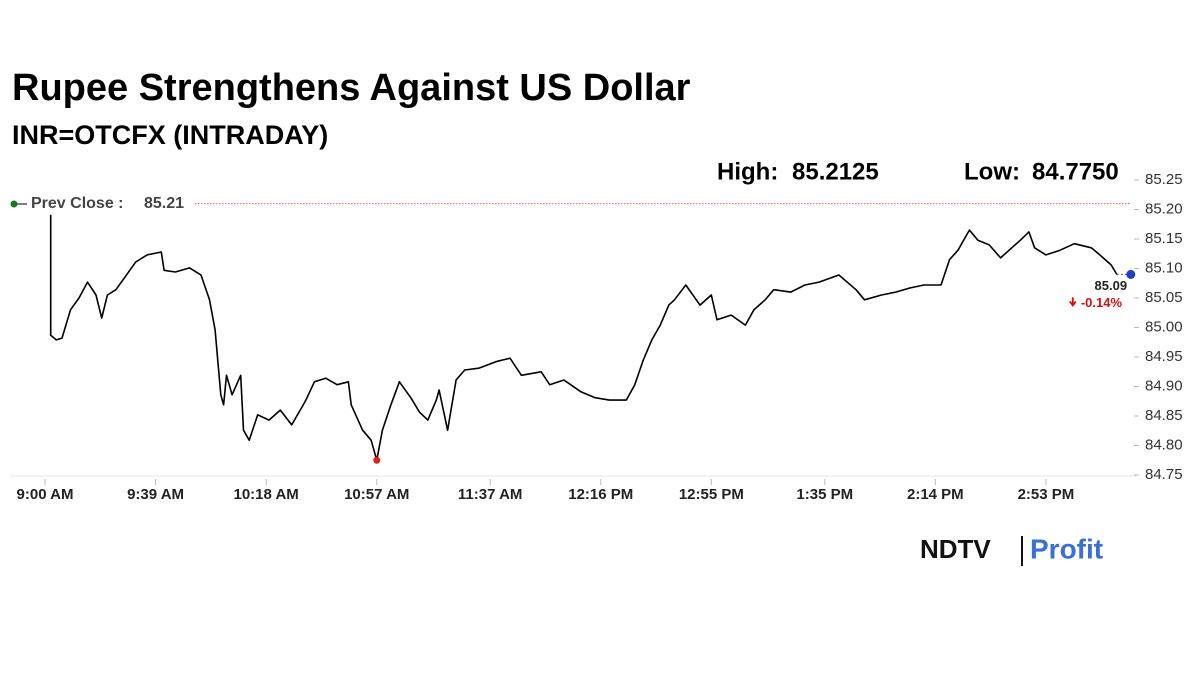 The width and height of the screenshot is (1200, 674). I want to click on y-tick-label: 85.15, so click(1164, 238).